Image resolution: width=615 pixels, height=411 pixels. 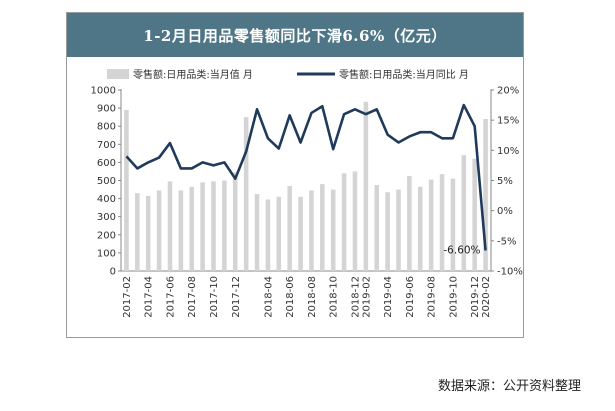 What do you see at coordinates (432, 297) in the screenshot?
I see `x-tick-label: 2019-08` at bounding box center [432, 297].